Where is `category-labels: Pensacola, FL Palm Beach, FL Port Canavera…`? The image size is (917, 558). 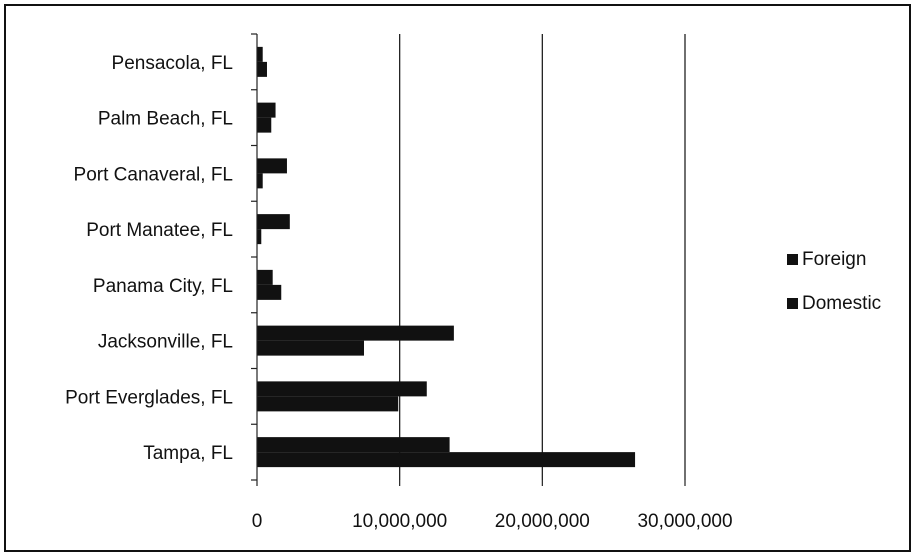
category-labels: Pensacola, FL Palm Beach, FL Port Canavera… is located at coordinates (149, 258).